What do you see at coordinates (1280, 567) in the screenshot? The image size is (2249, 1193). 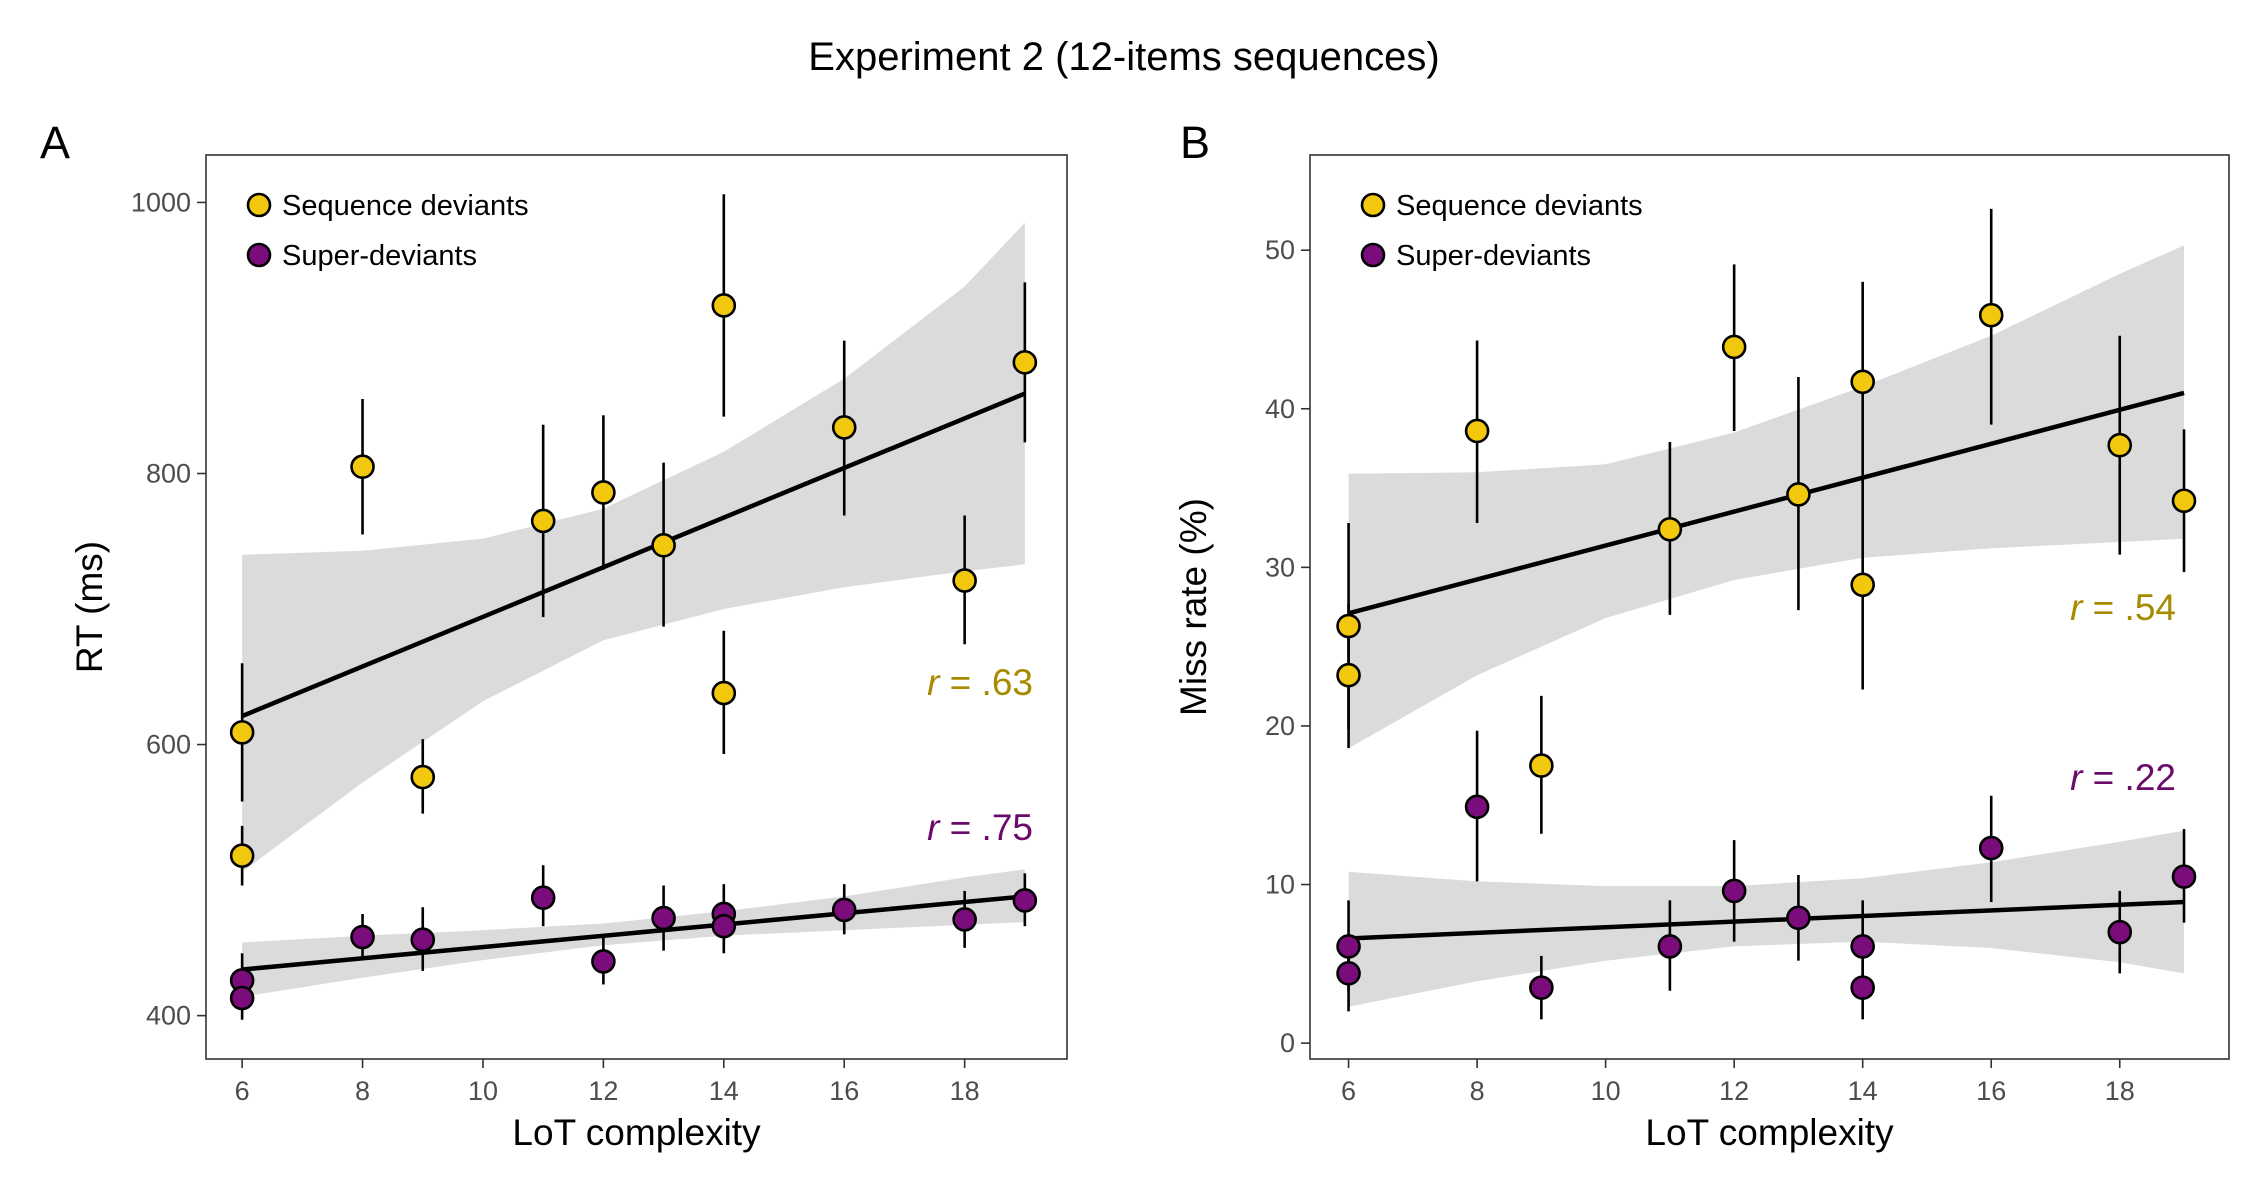 I see `panel-b-y-tick-label-30: 30` at bounding box center [1280, 567].